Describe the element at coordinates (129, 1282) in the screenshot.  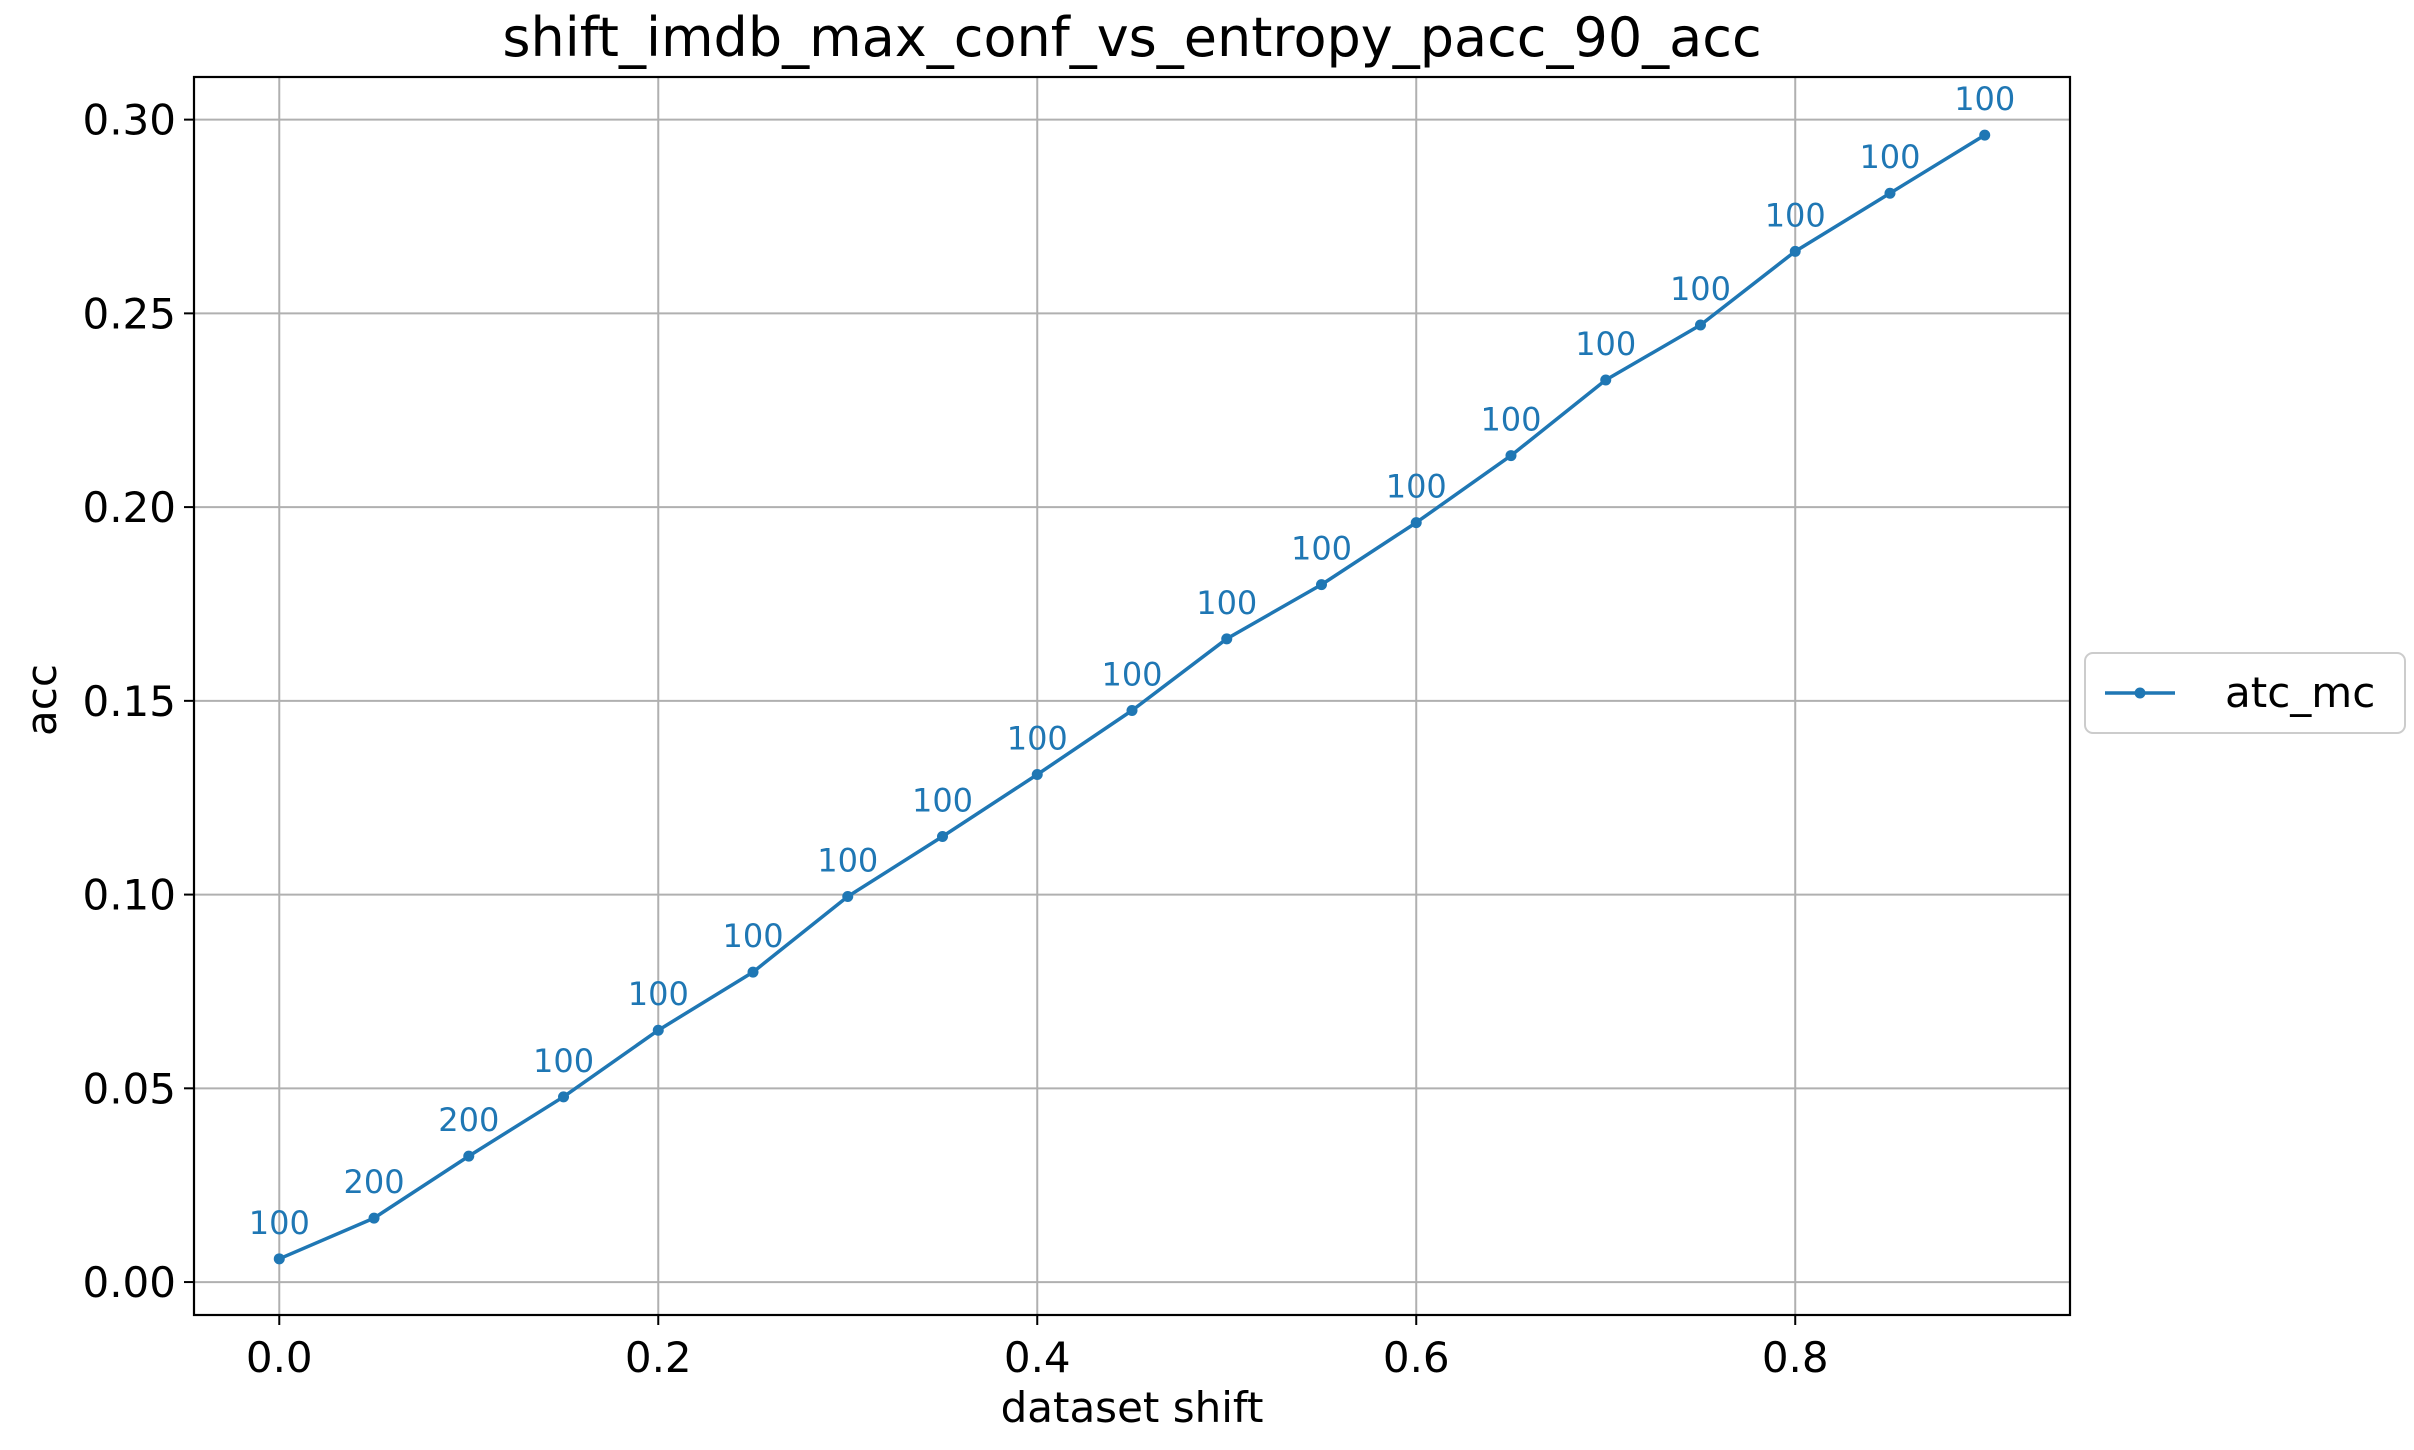
I see `y-tick-label: 0.00` at that location.